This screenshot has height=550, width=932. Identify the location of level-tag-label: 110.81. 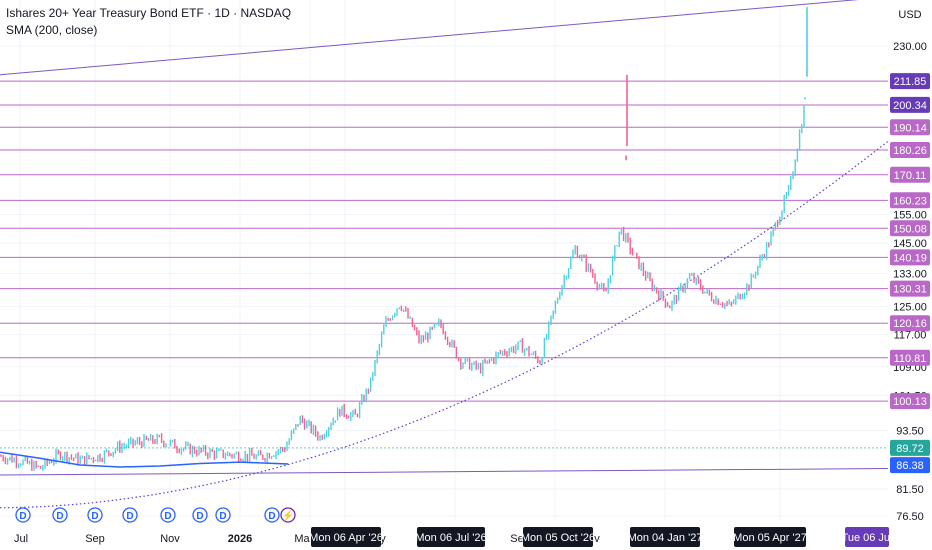
(910, 359).